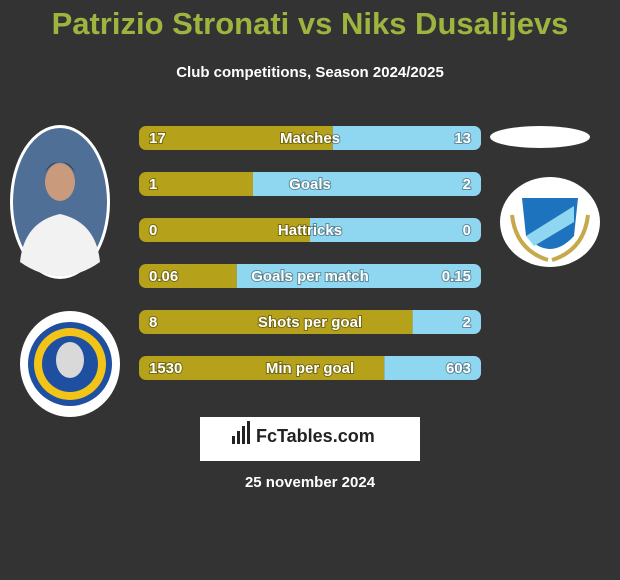 This screenshot has height=580, width=620. I want to click on right-value: 0, so click(467, 230).